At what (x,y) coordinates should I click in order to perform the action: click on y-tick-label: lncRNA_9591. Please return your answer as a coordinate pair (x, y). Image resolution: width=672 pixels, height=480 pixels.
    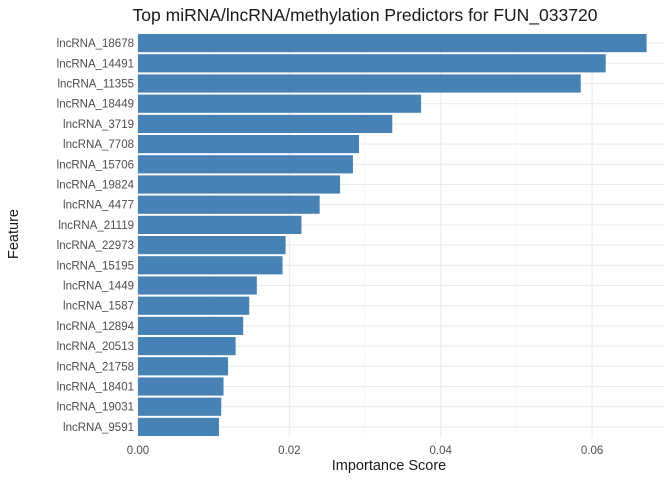
    Looking at the image, I should click on (98, 428).